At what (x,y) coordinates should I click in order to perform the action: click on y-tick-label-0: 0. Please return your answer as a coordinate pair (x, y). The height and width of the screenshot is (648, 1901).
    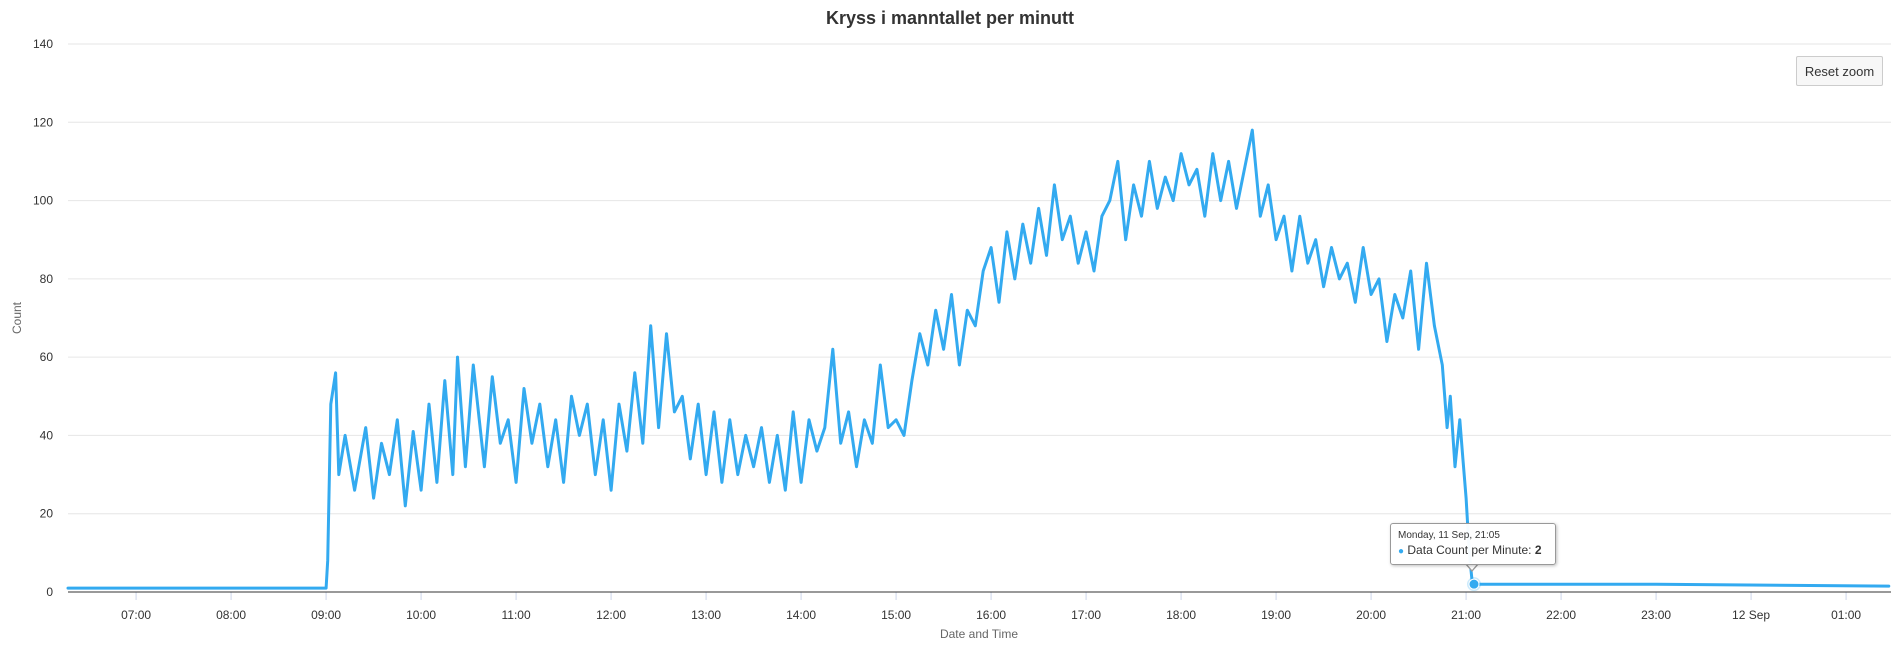
    Looking at the image, I should click on (49, 592).